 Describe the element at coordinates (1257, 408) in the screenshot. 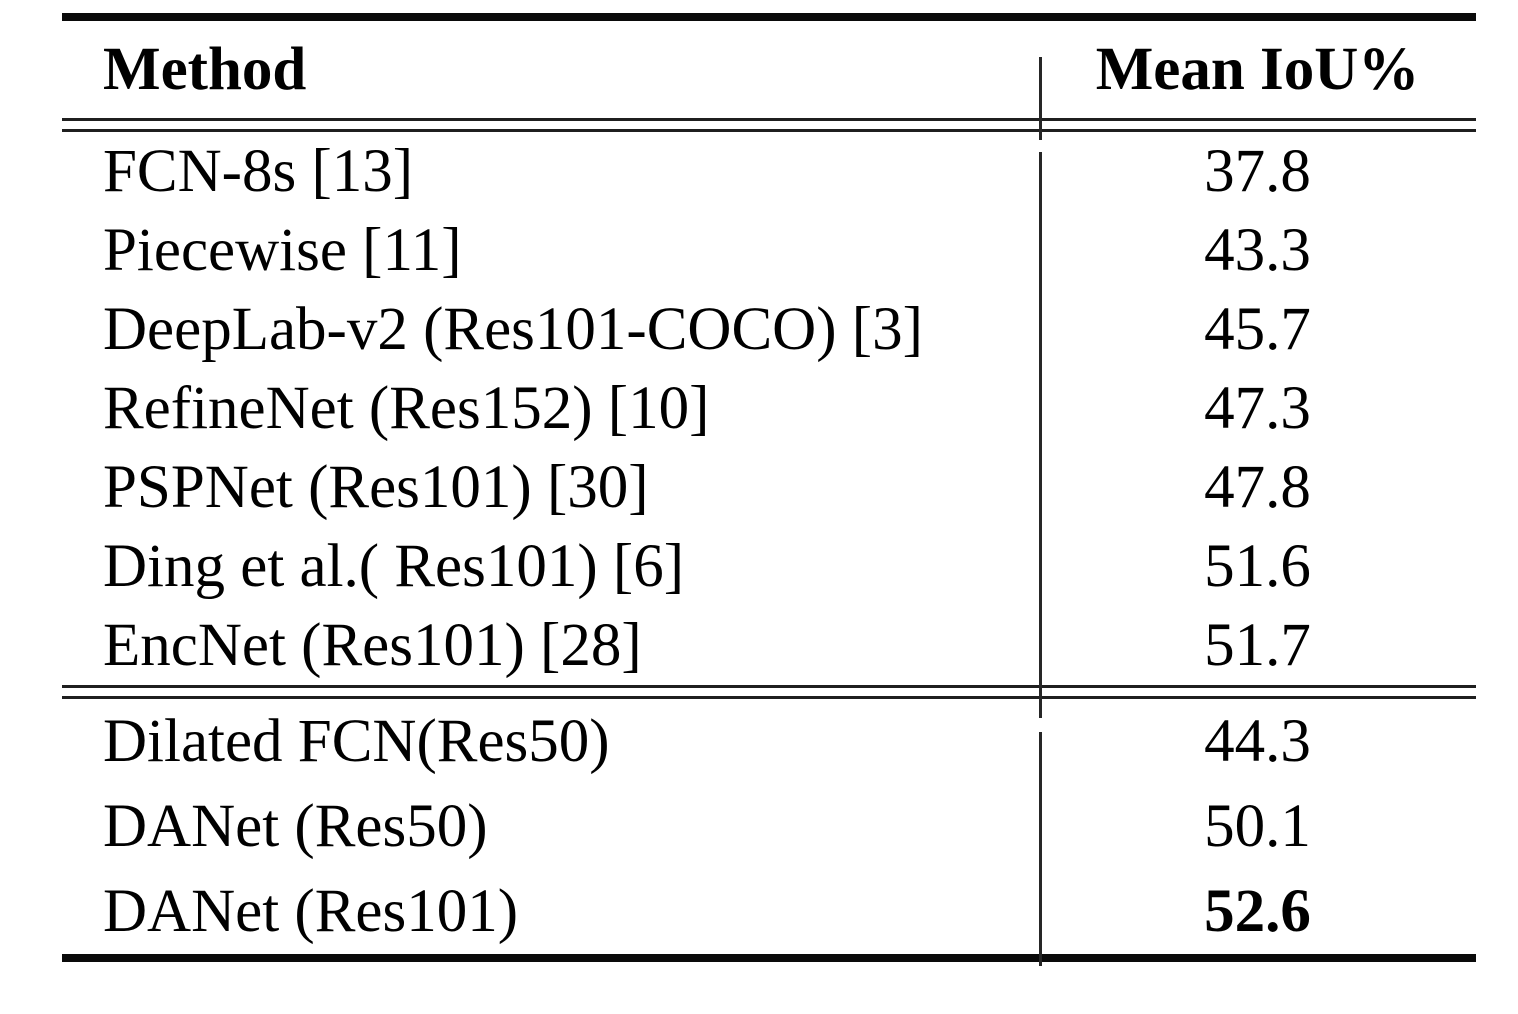

I see `value-cell: 47.3` at that location.